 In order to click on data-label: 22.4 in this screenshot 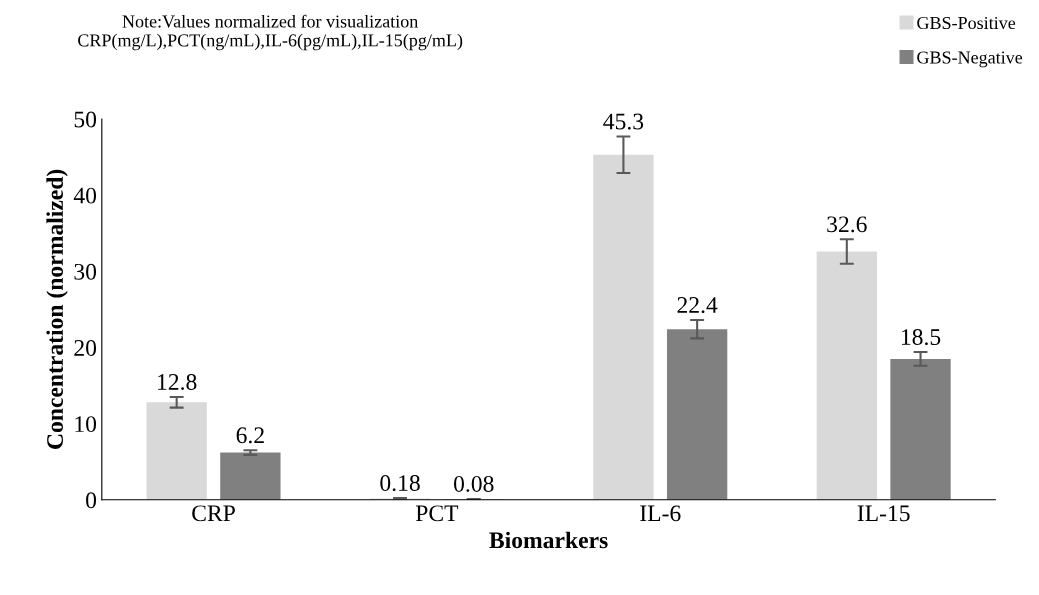, I will do `click(697, 305)`.